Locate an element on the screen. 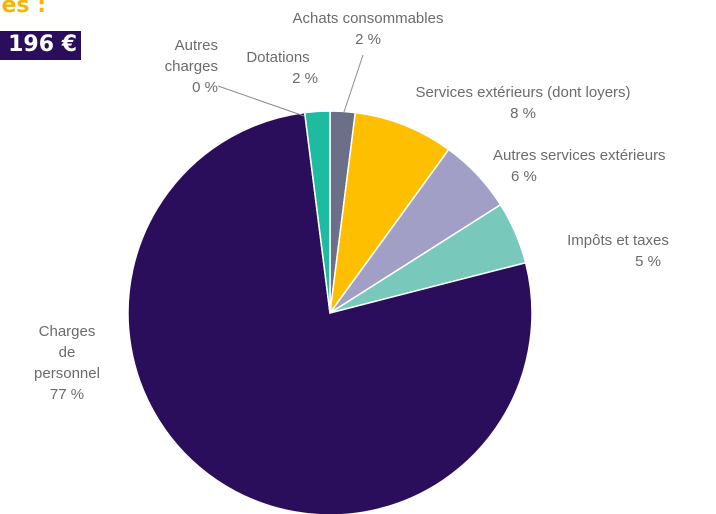 This screenshot has height=514, width=716. label-services-exterieurs: Services extérieurs (dont loyers) 8 % is located at coordinates (523, 103).